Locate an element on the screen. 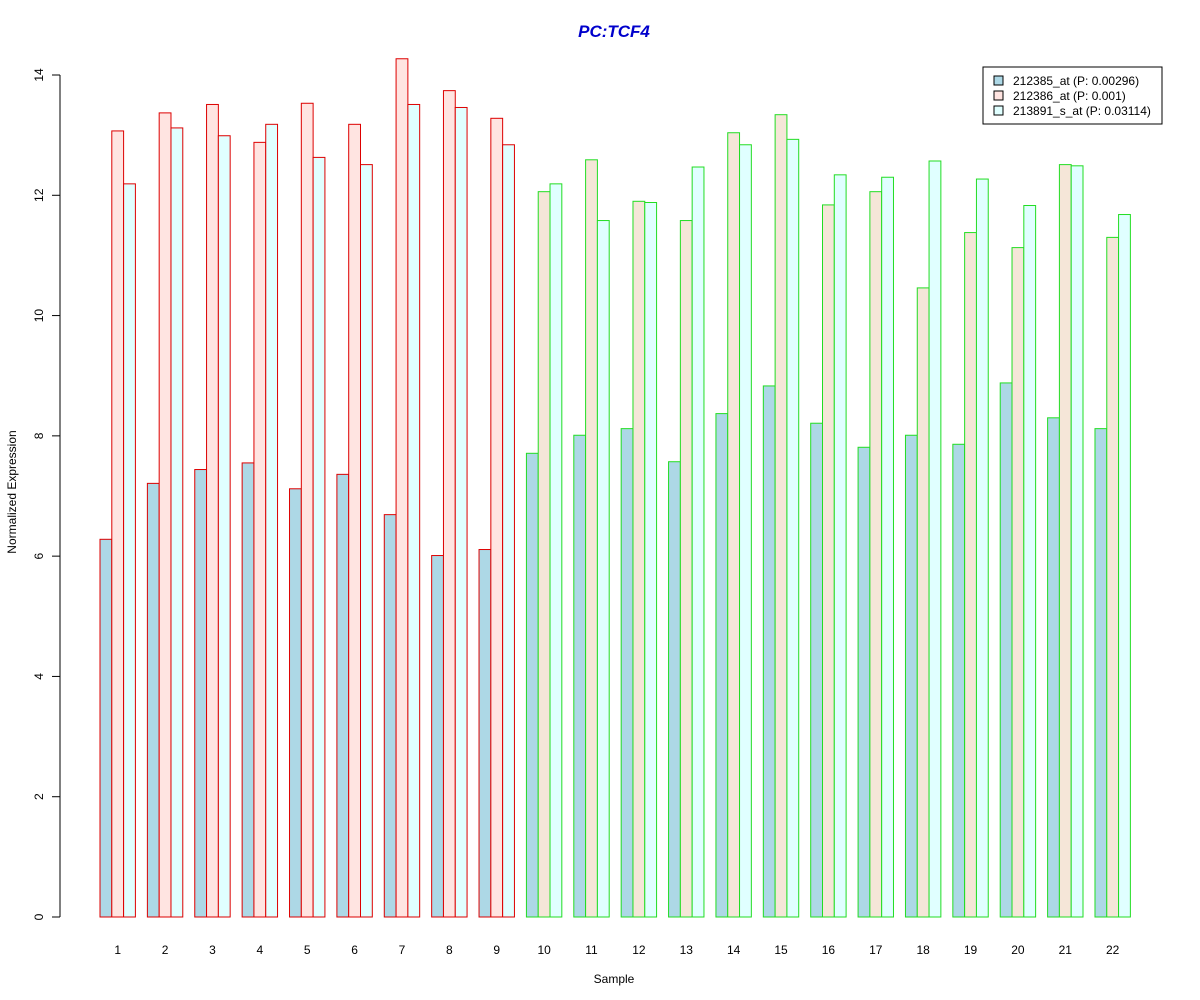  x-axis-title: Sample is located at coordinates (614, 979).